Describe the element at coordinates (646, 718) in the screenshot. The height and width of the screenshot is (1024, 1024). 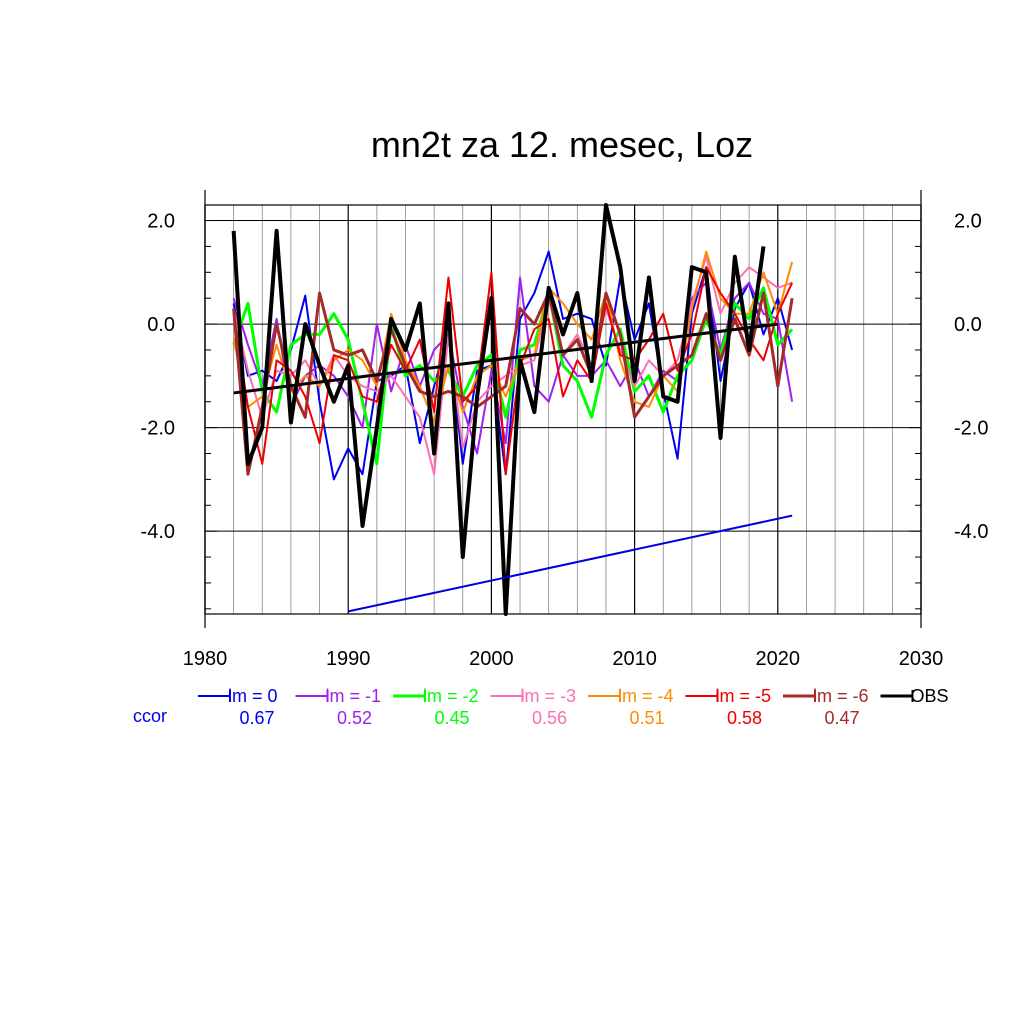
I see `legend-ccor-value: 0.51` at that location.